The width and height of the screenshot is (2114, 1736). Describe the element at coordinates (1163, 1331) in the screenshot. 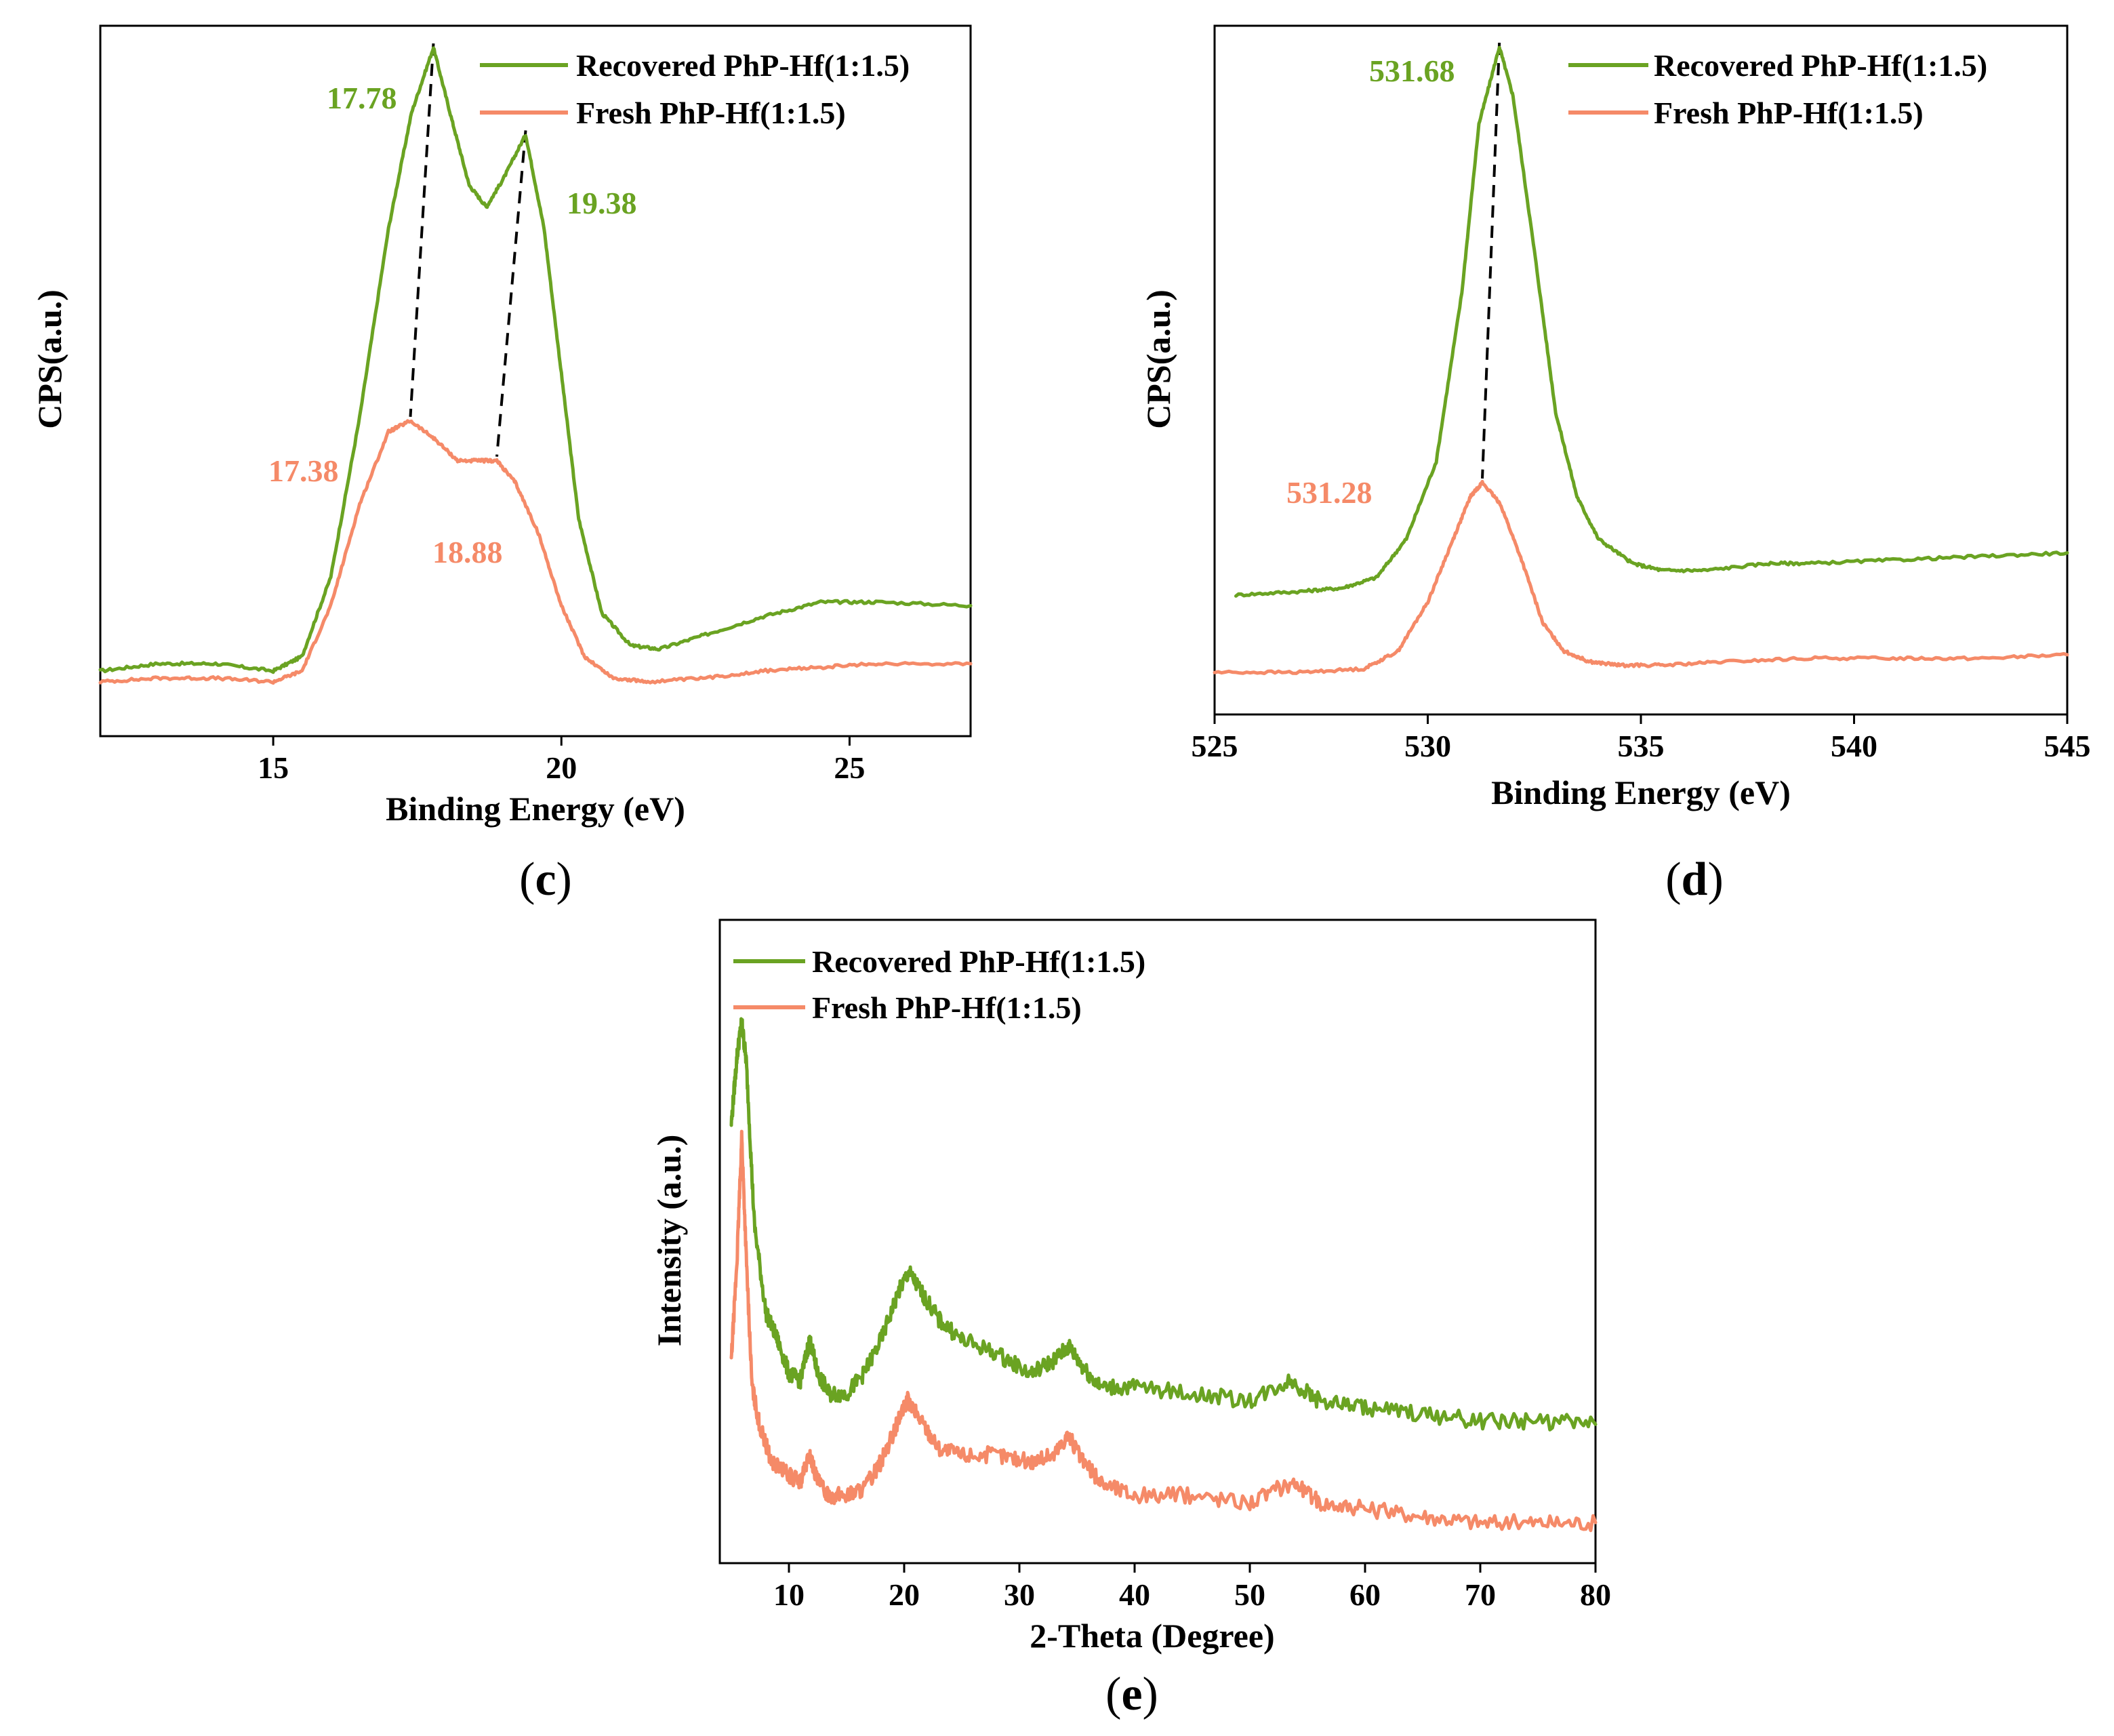

I see `panel-e-series-fresh` at that location.